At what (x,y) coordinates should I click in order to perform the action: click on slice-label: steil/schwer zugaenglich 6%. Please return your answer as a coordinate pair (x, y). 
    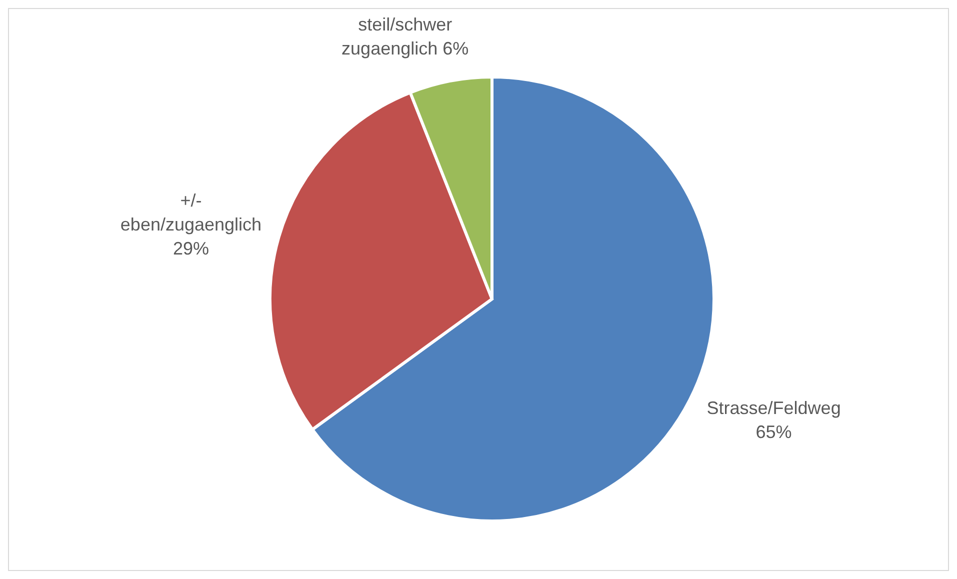
    Looking at the image, I should click on (405, 36).